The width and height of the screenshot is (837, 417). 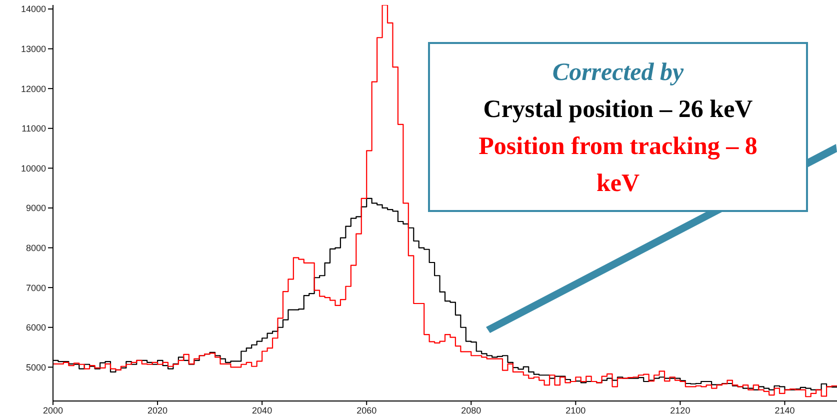 I want to click on y-tick-label: 6000, so click(x=36, y=327).